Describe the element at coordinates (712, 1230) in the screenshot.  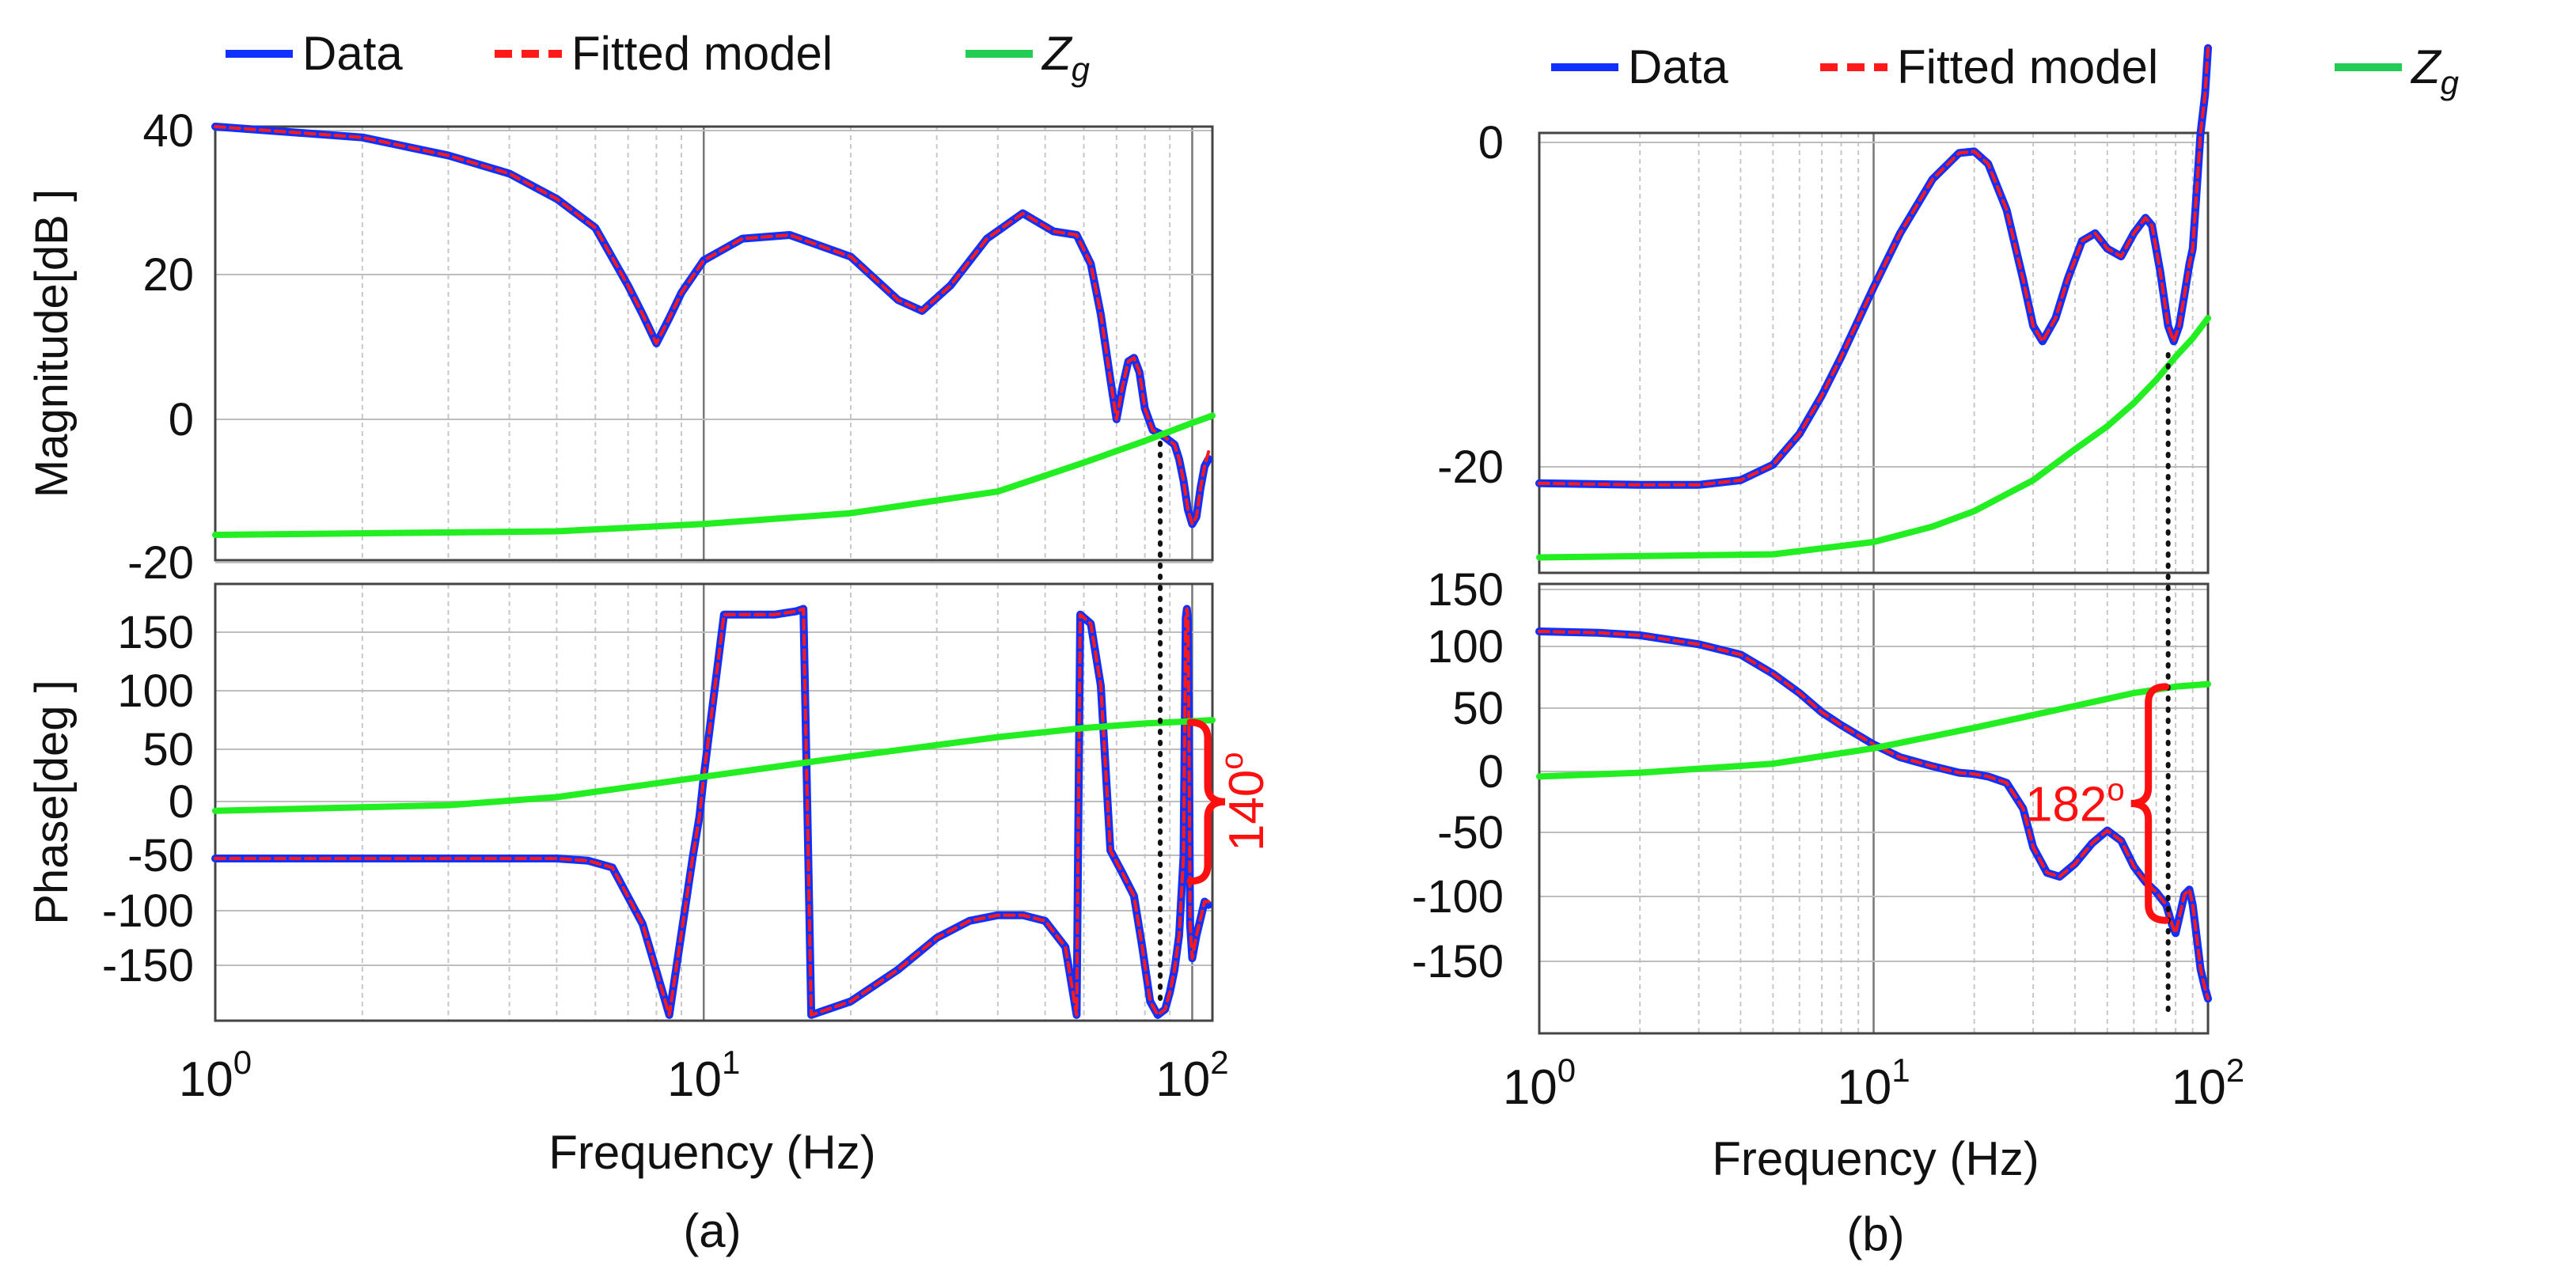
I see `panel-label: (a)` at that location.